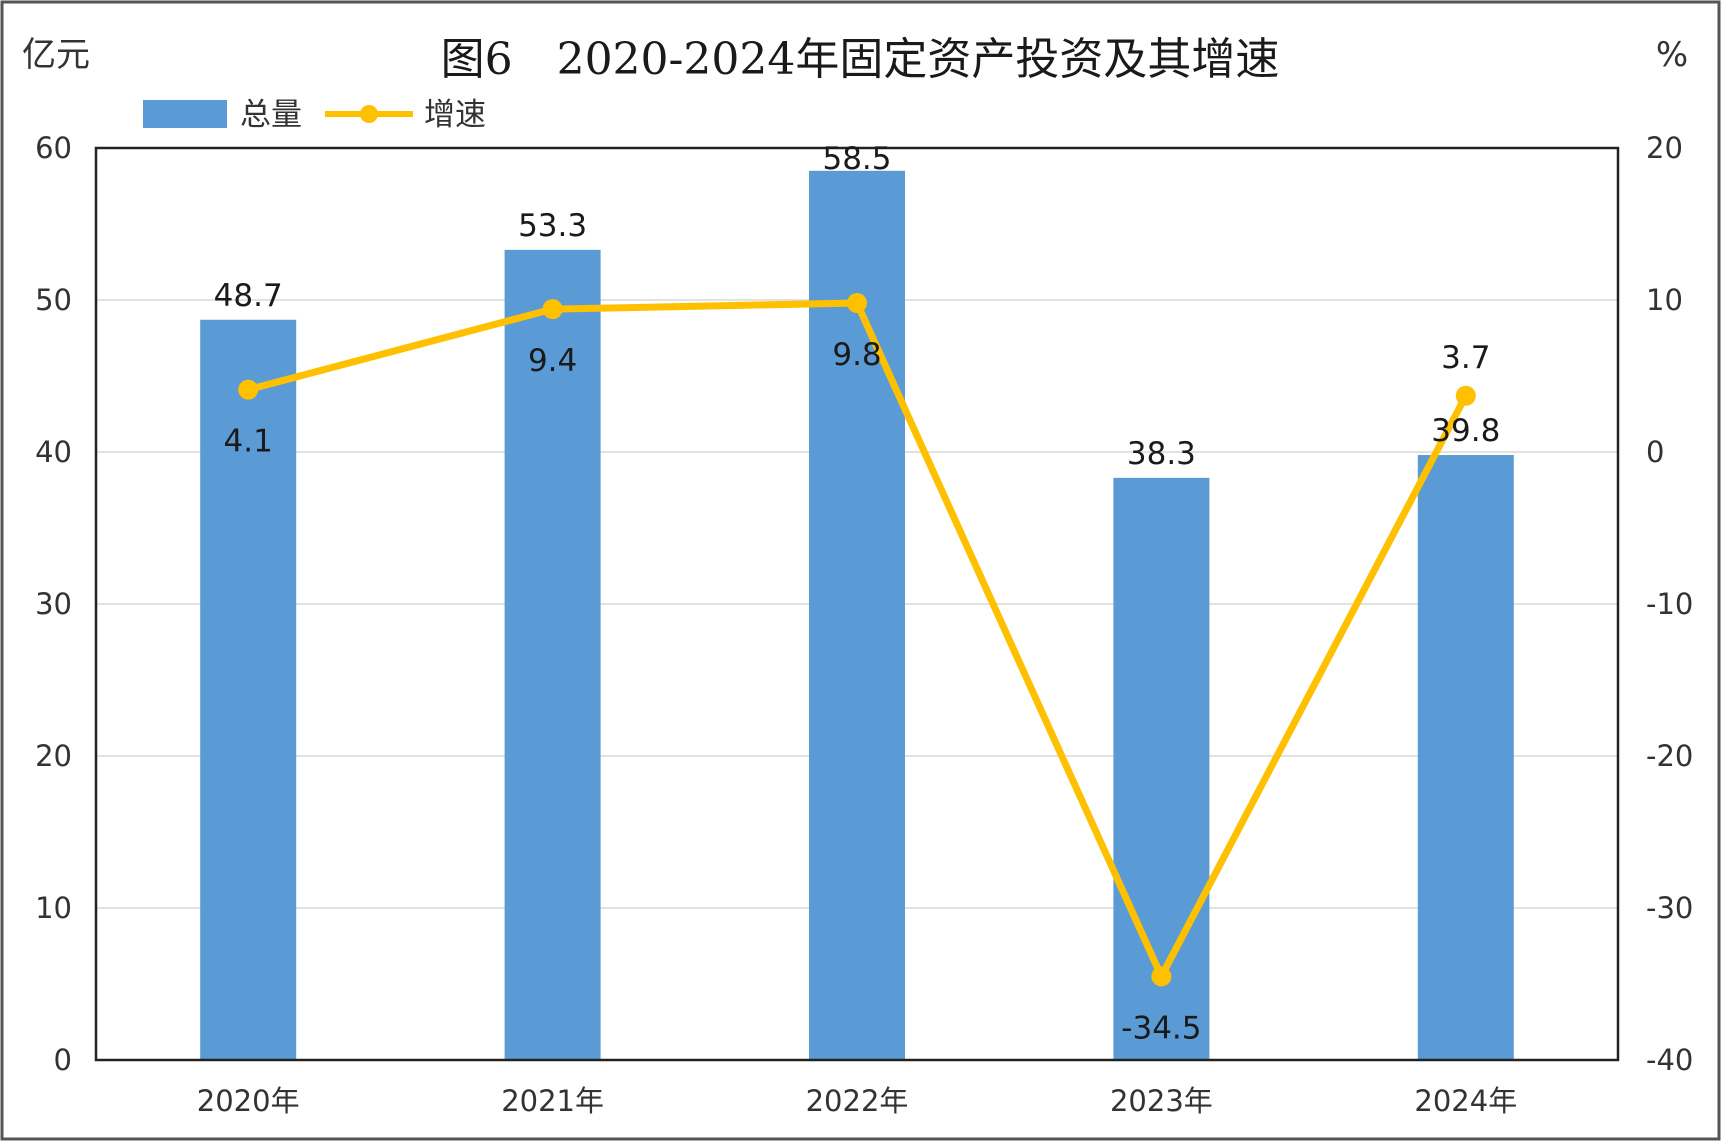 Image resolution: width=1721 pixels, height=1141 pixels. Describe the element at coordinates (856, 159) in the screenshot. I see `bar-value-label: 58.5` at that location.